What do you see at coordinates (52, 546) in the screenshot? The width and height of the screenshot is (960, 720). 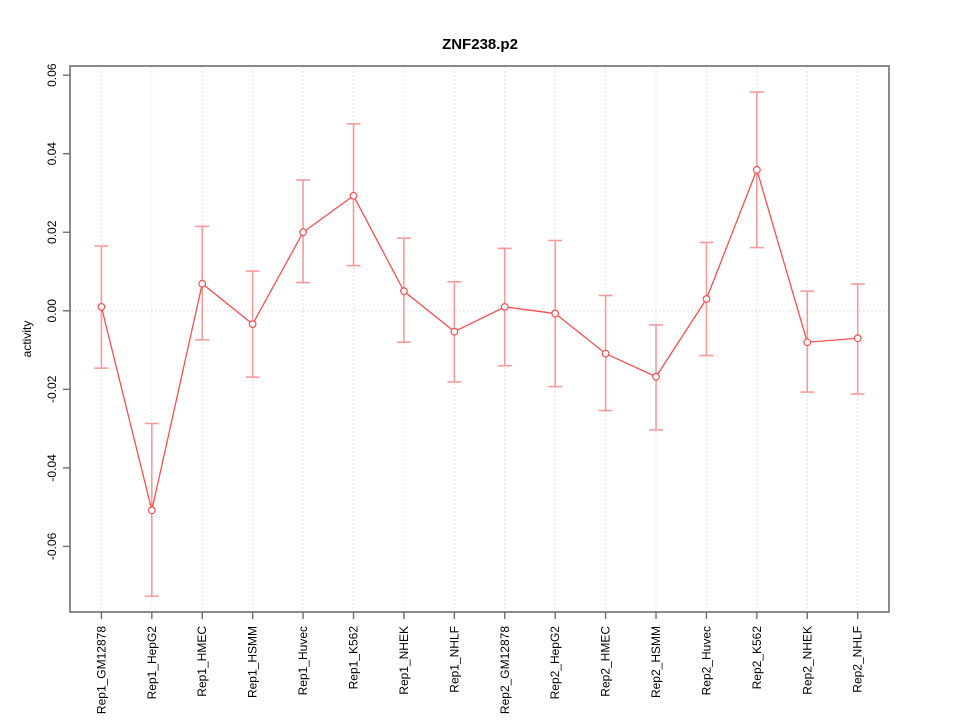 I see `y-tick-label: -0.06` at bounding box center [52, 546].